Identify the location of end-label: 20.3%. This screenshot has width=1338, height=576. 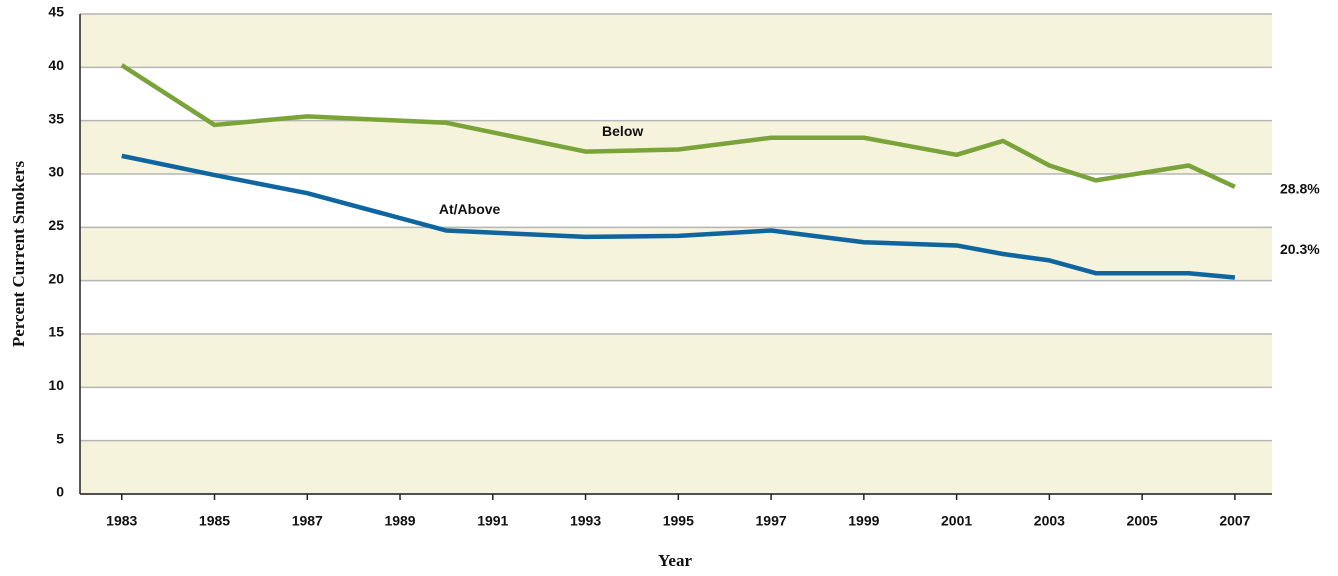
(1300, 249).